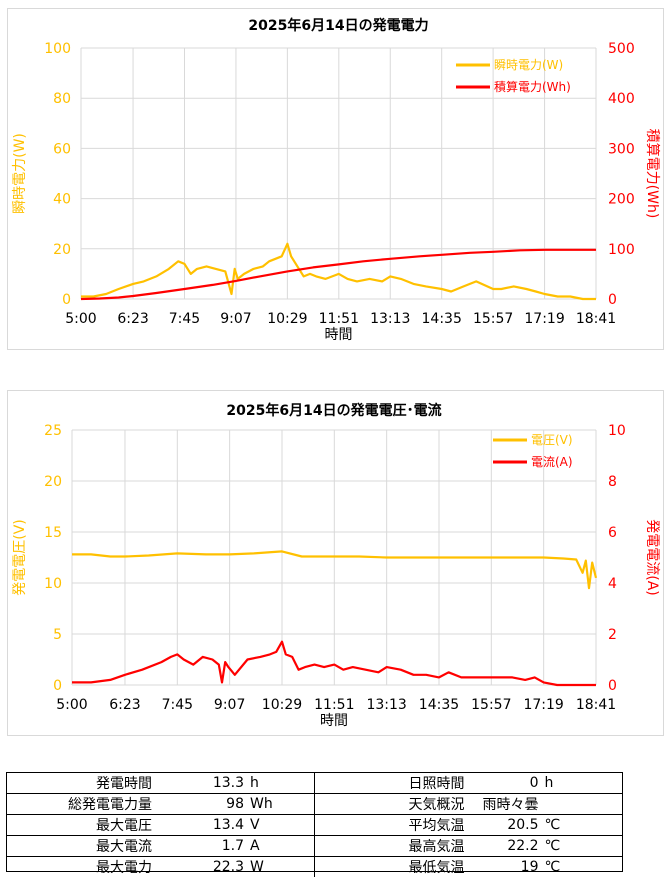  What do you see at coordinates (160, 867) in the screenshot?
I see `summary-row: 最大電力 22.3 W` at bounding box center [160, 867].